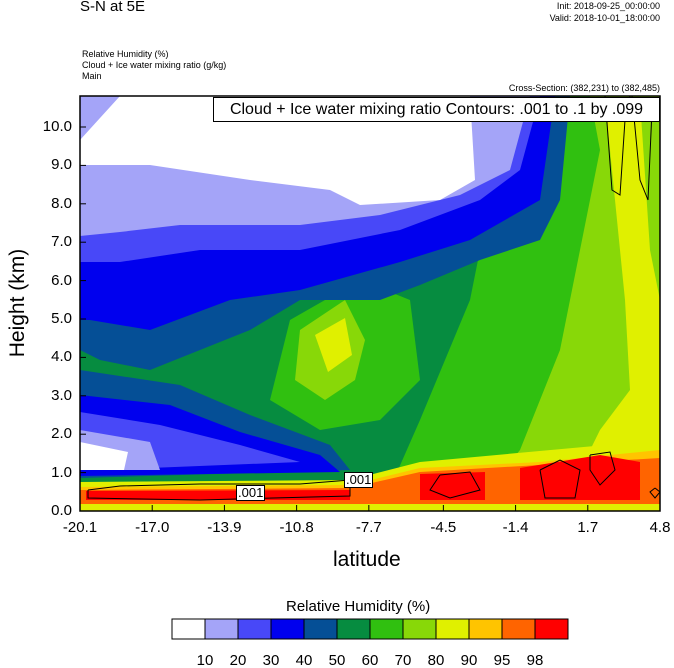 This screenshot has width=674, height=668. I want to click on colorbar-label: 20, so click(238, 660).